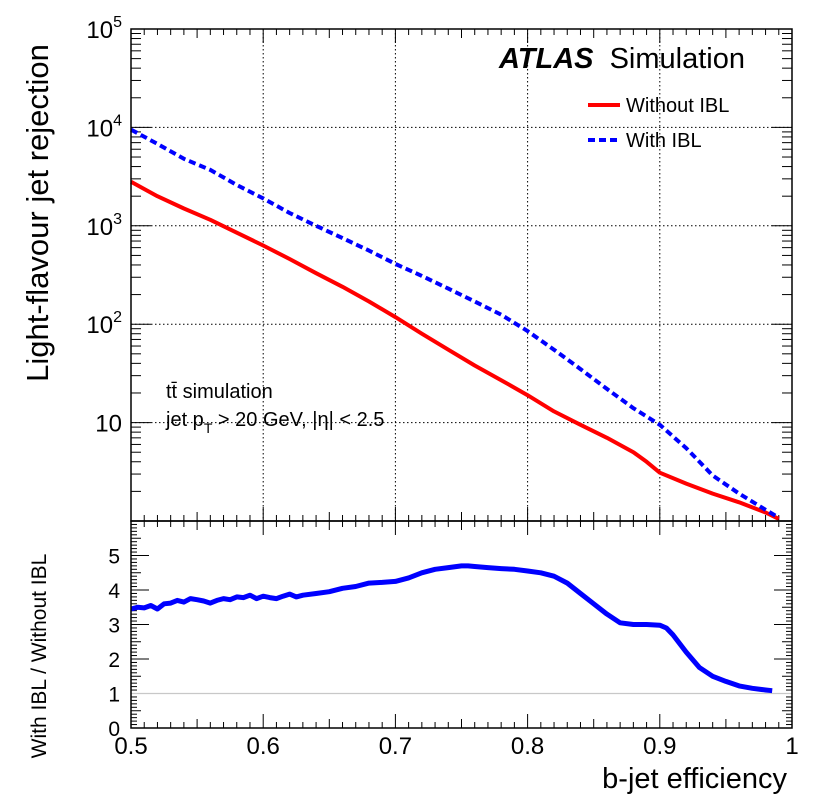  I want to click on y-tick-label: 5, so click(114, 557).